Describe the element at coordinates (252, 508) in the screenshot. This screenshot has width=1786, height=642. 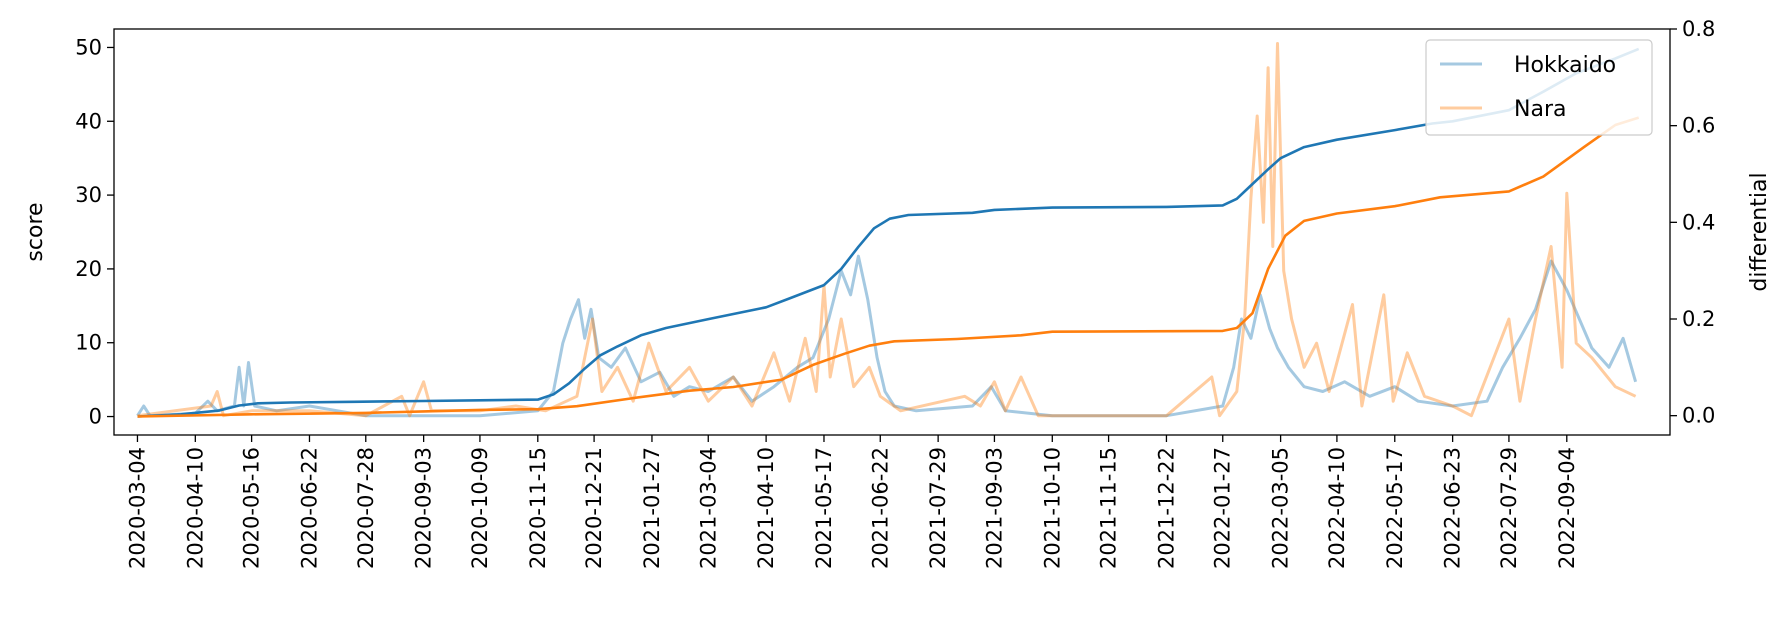
I see `x-tick-label: 2020-05-16` at that location.